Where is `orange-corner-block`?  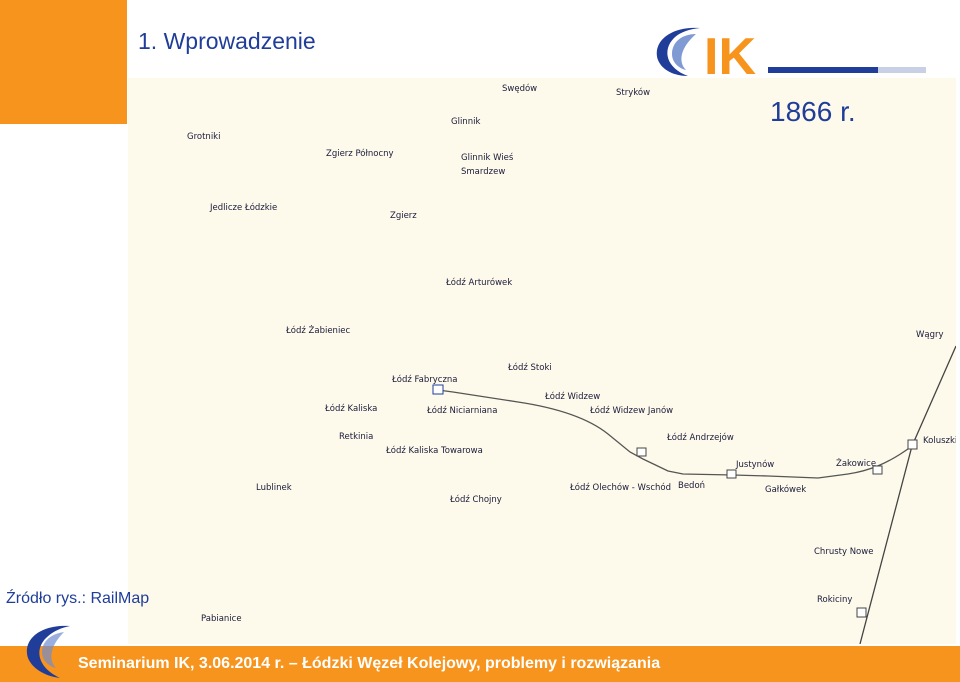 orange-corner-block is located at coordinates (63, 62).